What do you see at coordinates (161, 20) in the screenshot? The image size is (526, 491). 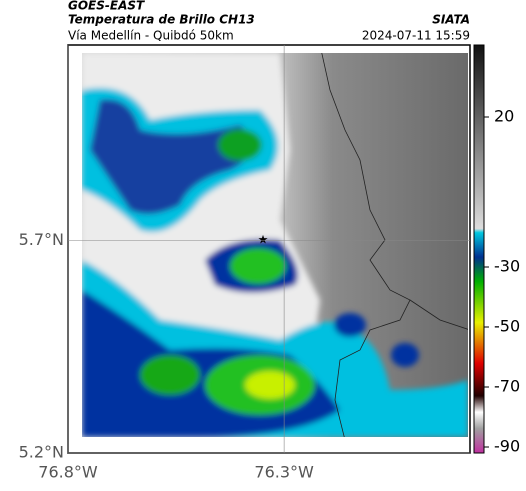 I see `title: Temperatura de Brillo CH13` at bounding box center [161, 20].